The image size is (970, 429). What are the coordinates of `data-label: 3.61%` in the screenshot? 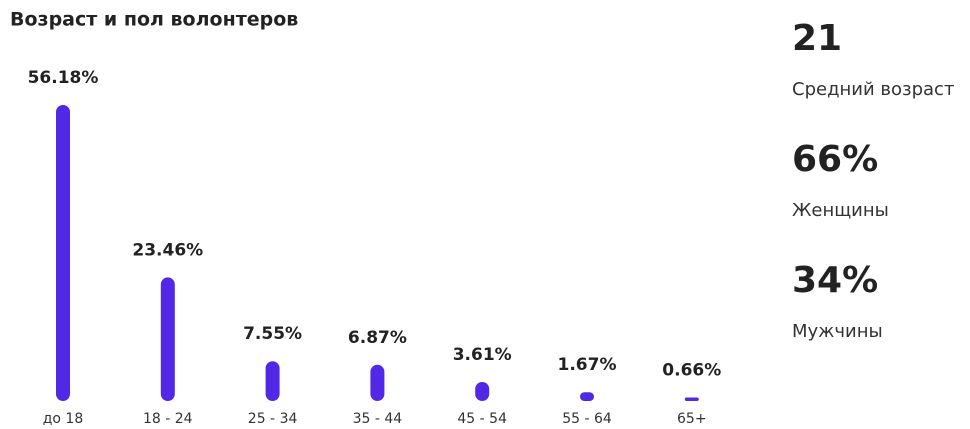 It's located at (482, 355).